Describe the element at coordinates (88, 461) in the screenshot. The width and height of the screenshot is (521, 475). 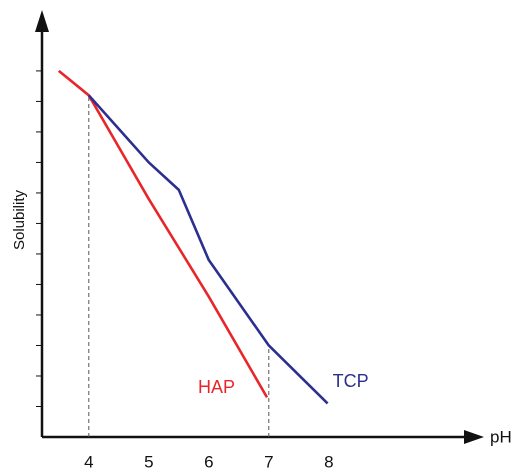
I see `x-tick-label: 4` at that location.